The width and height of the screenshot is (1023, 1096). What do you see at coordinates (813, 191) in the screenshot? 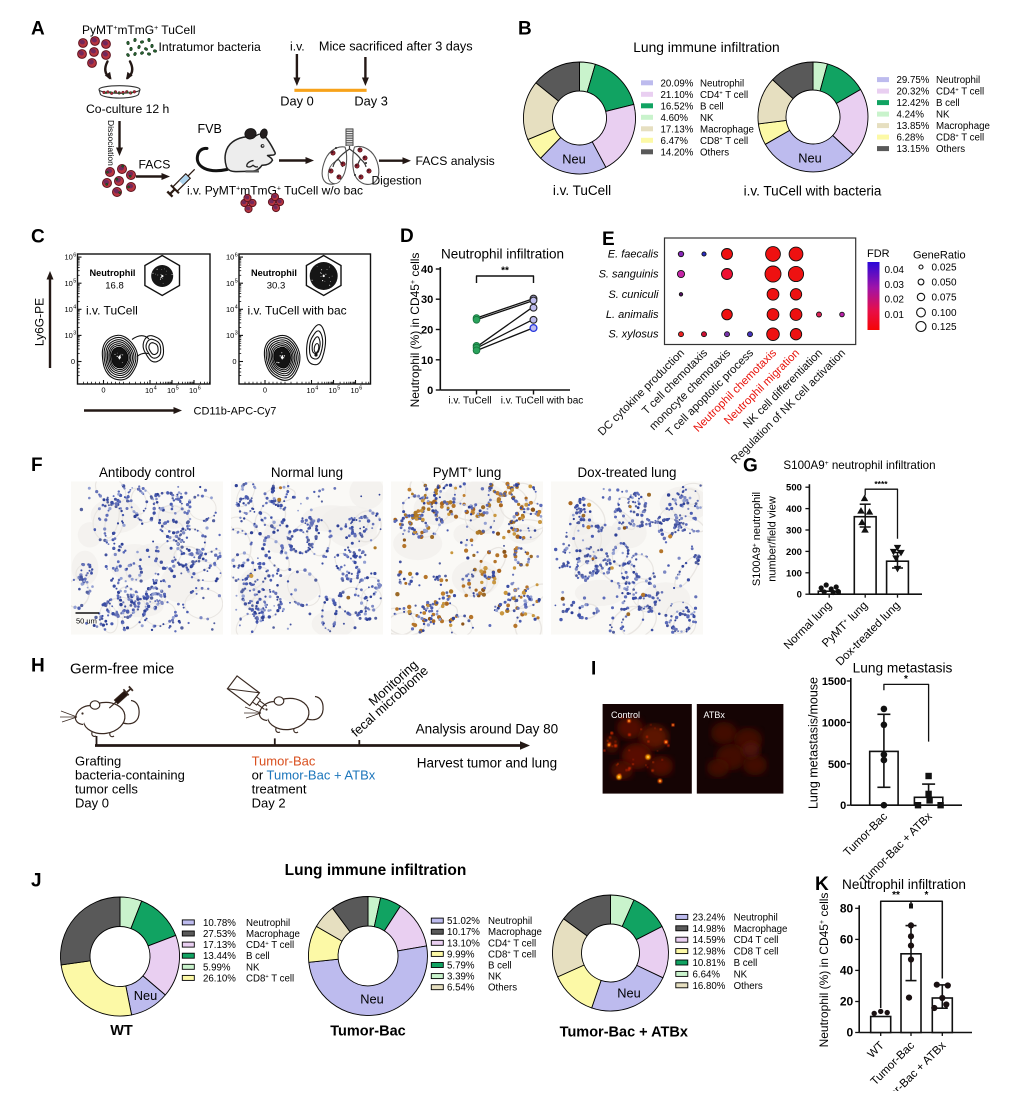
I see `svg-text: i.v. TuCell with bacteria` at bounding box center [813, 191].